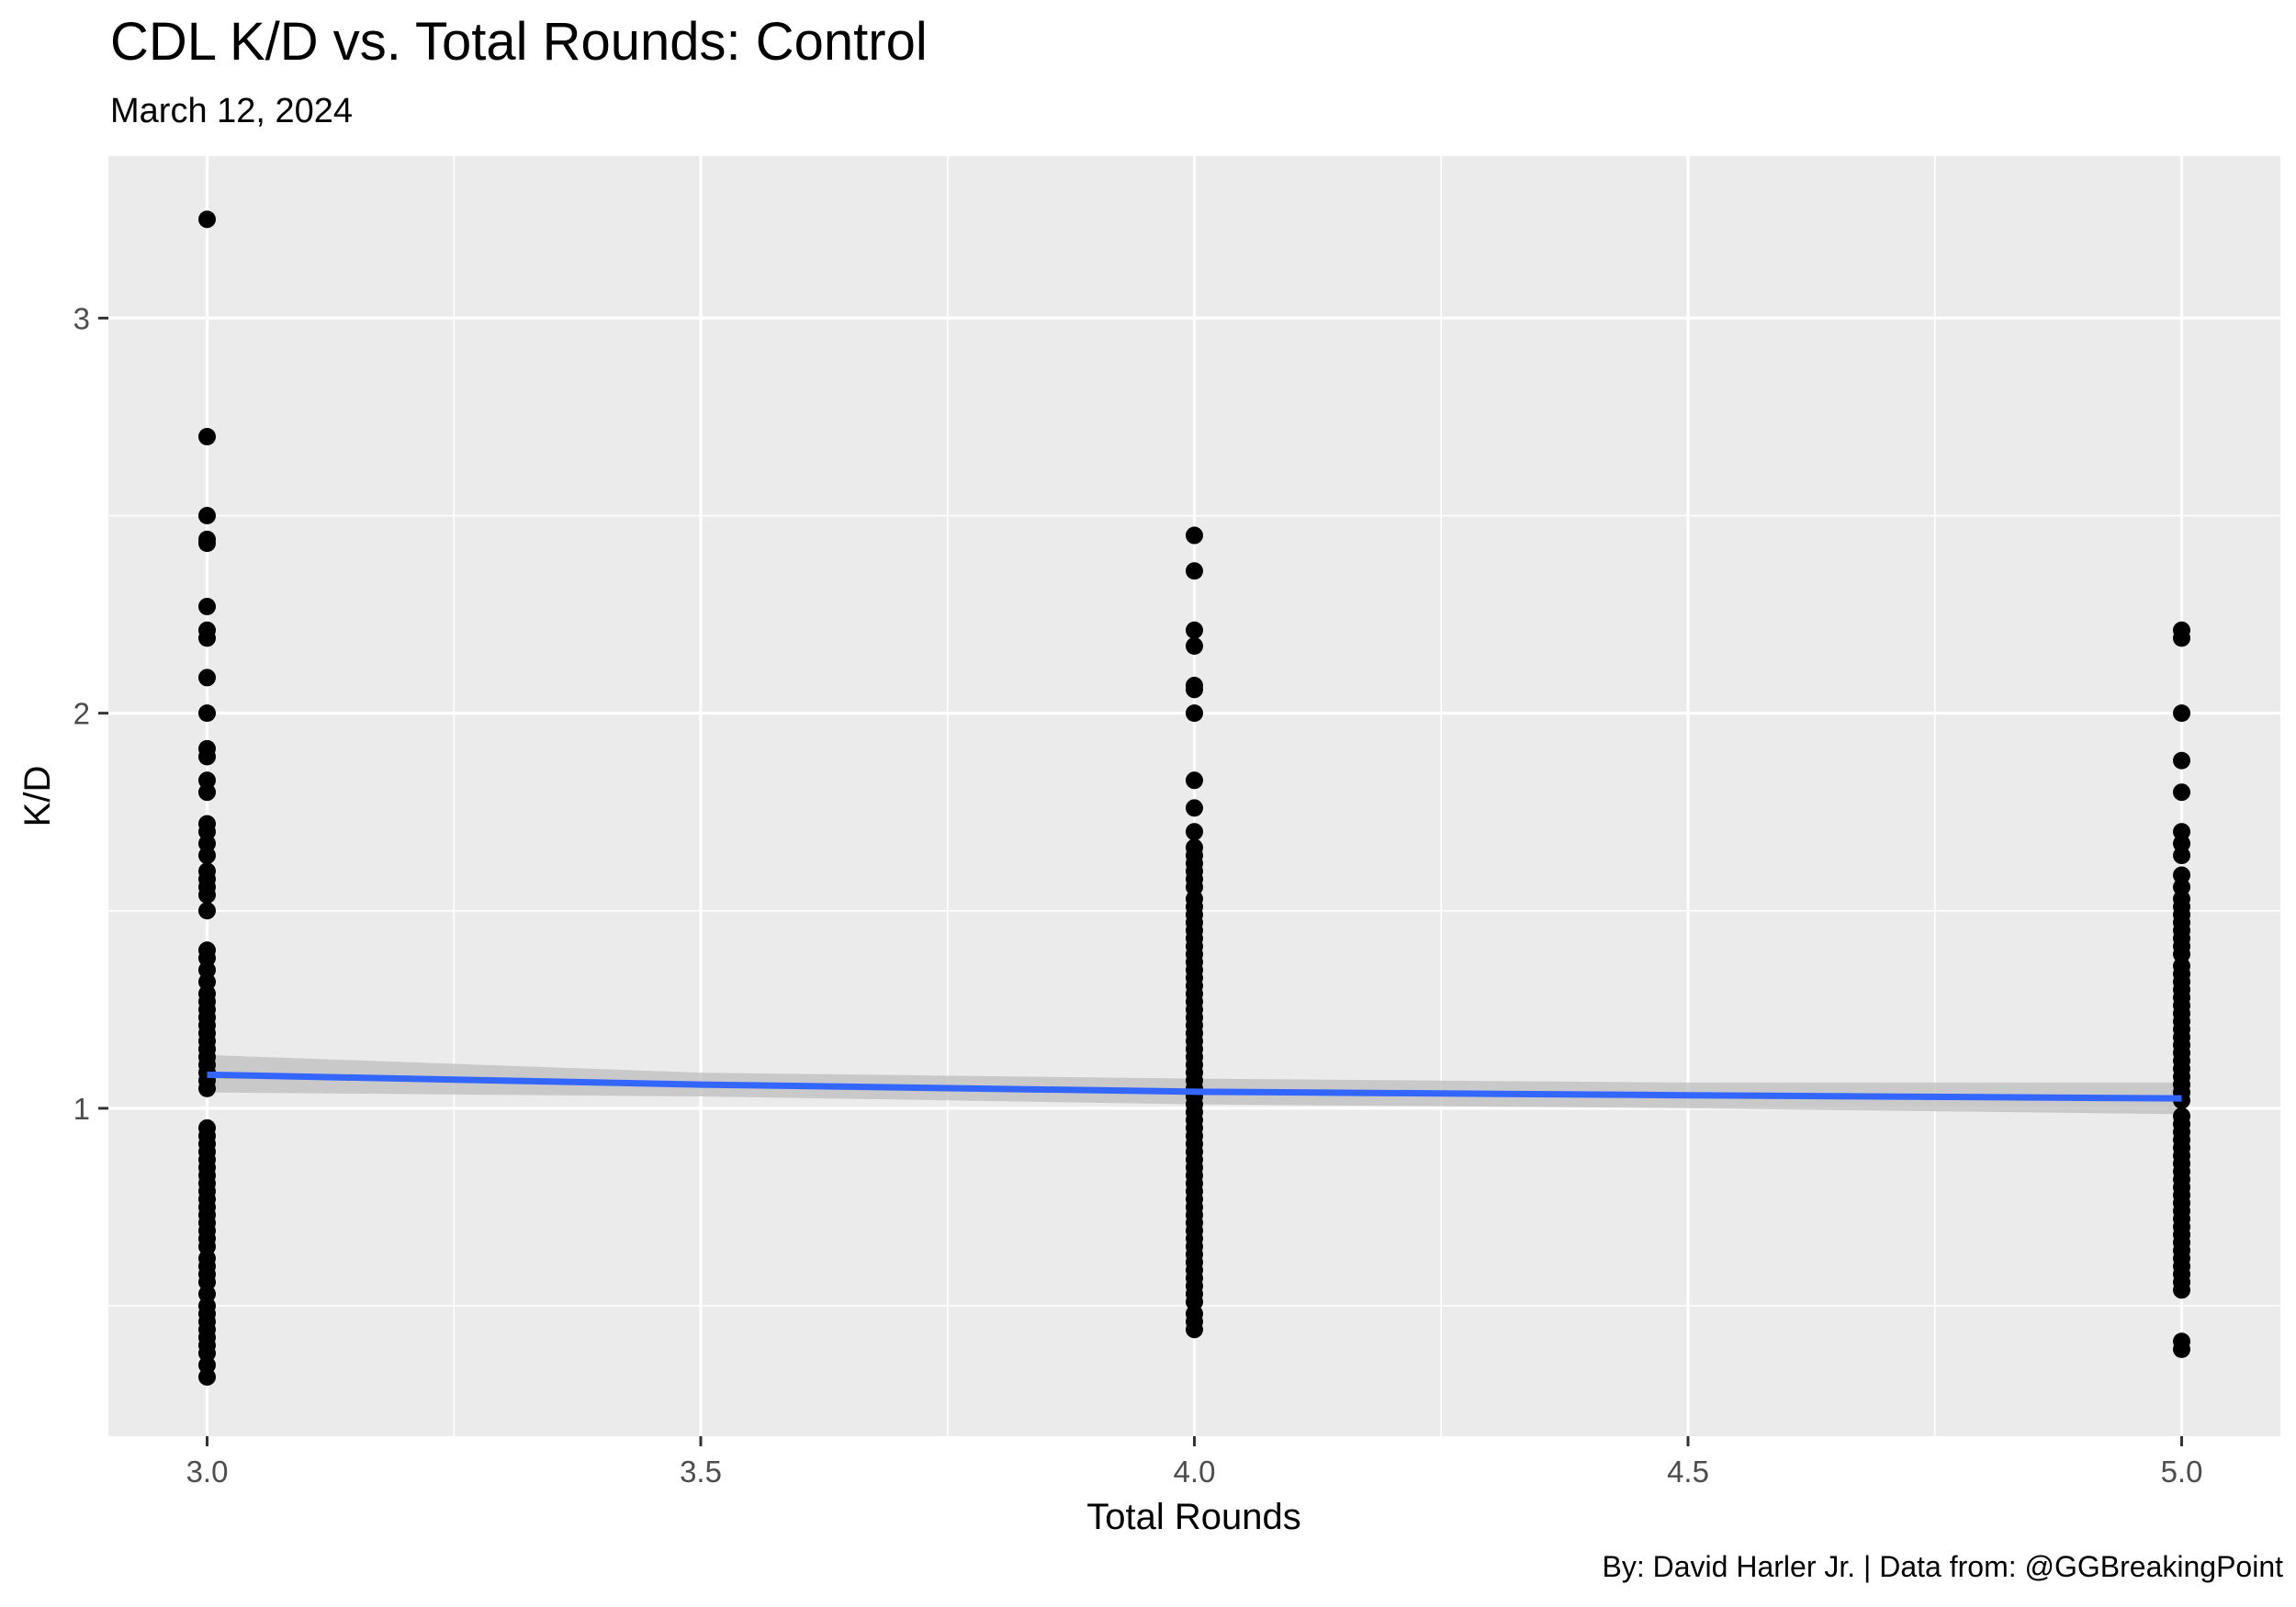  Describe the element at coordinates (1193, 1517) in the screenshot. I see `x-axis-label: Total Rounds` at that location.